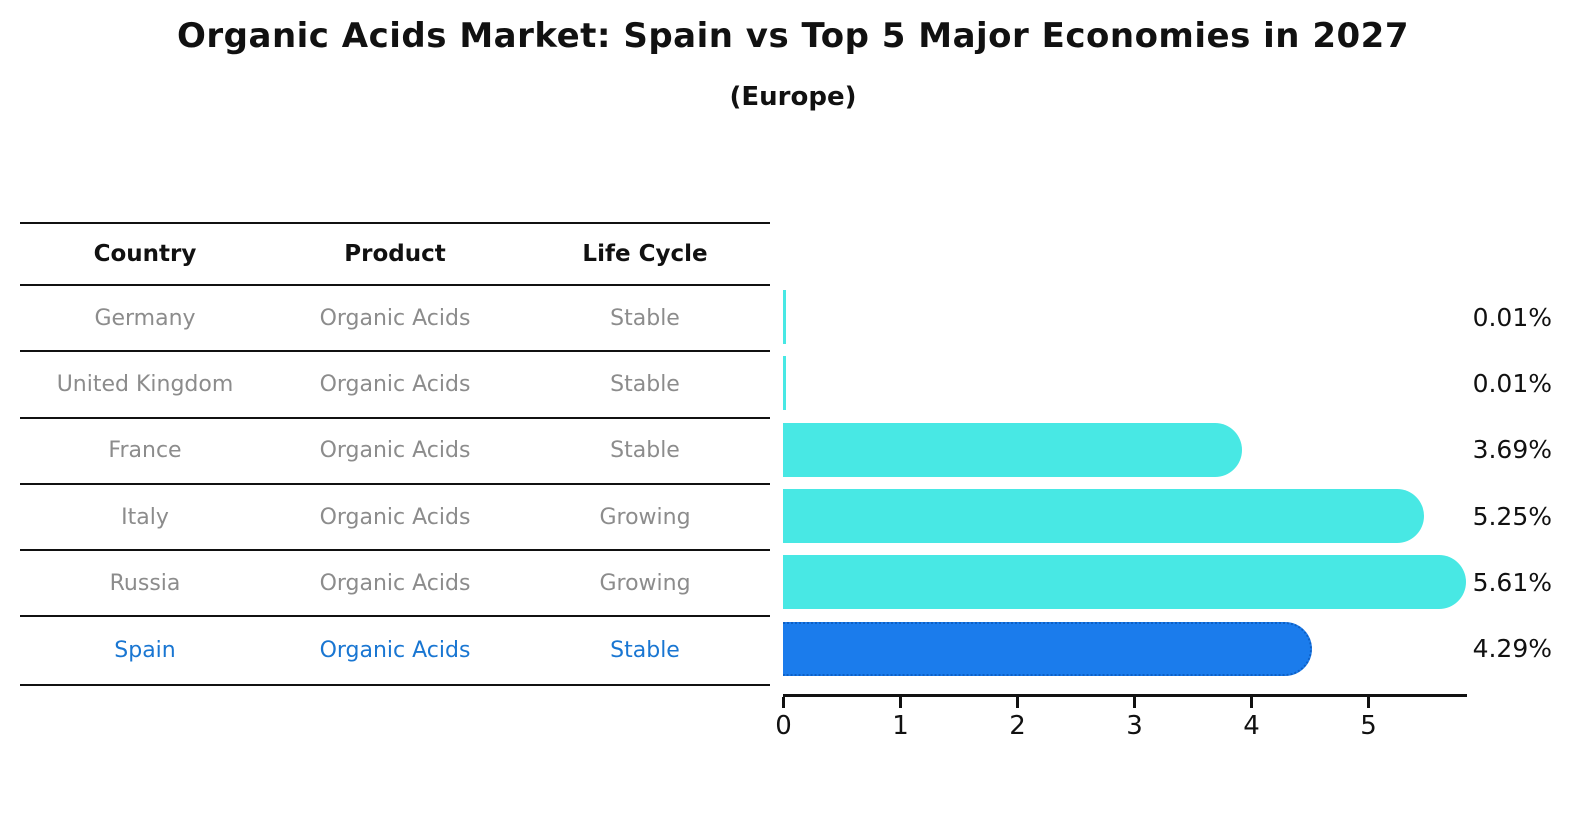 The width and height of the screenshot is (1586, 823). Describe the element at coordinates (145, 318) in the screenshot. I see `cell-country: Germany` at that location.